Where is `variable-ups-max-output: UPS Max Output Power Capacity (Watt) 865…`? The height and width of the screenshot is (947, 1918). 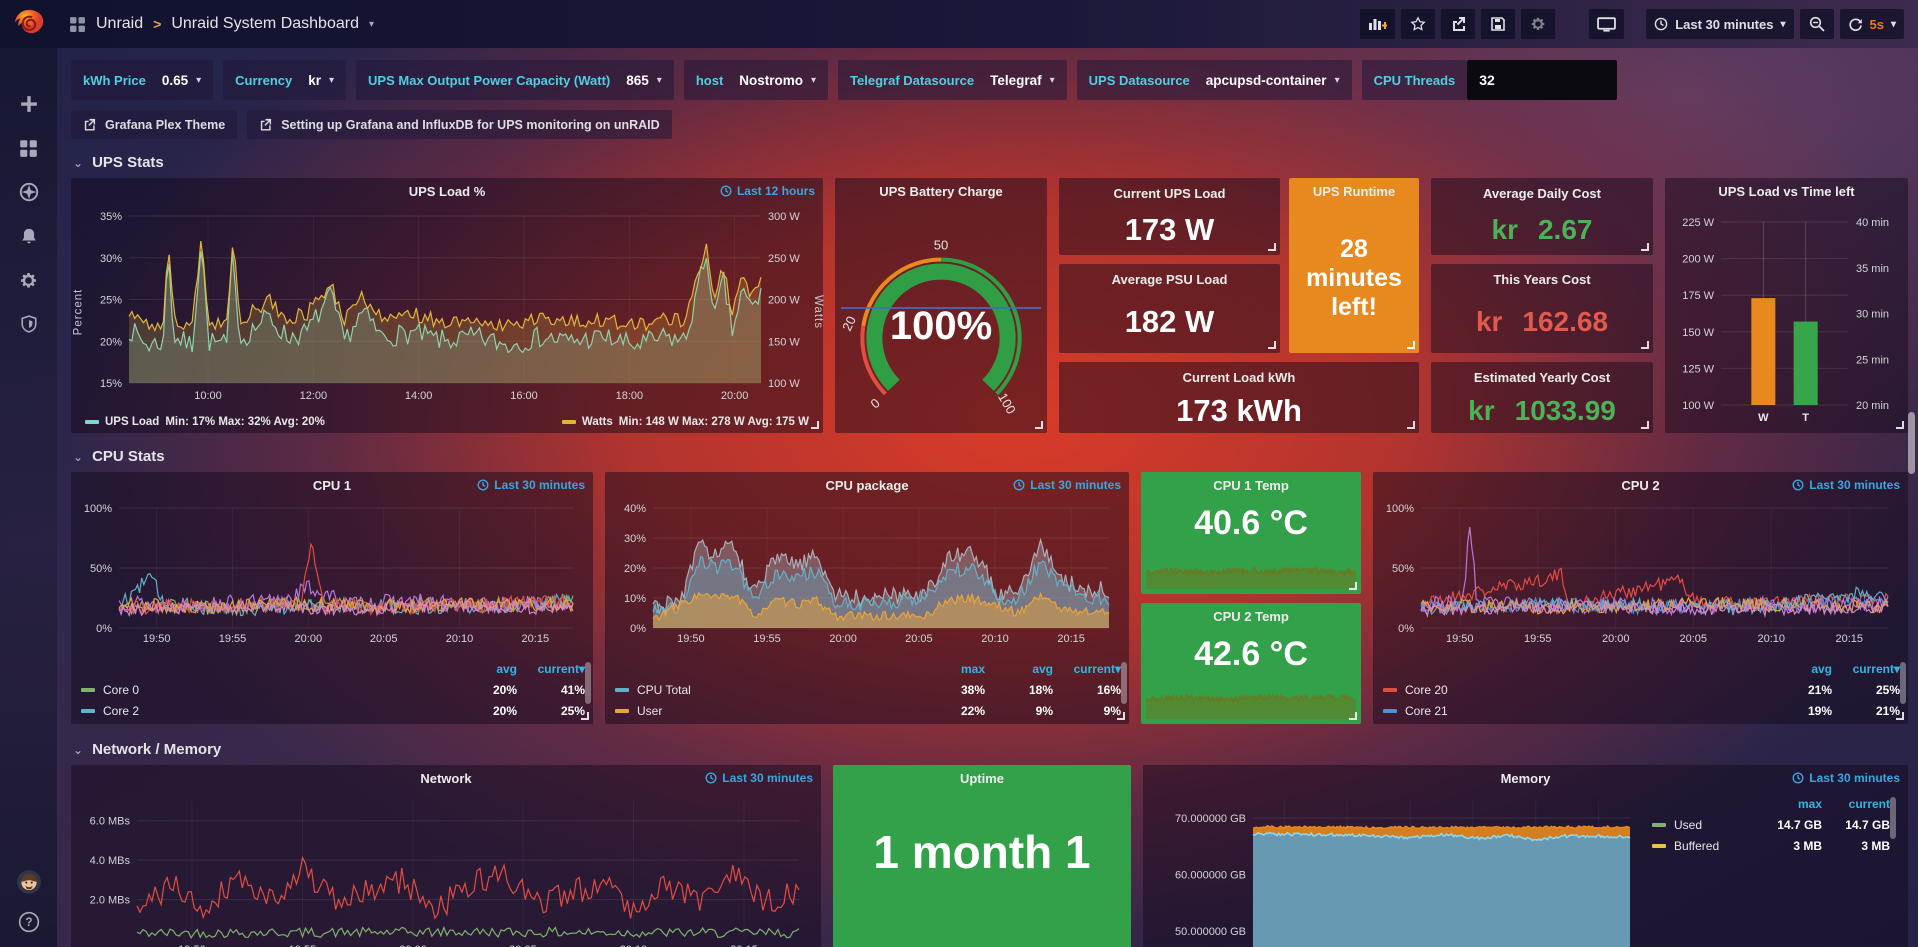 variable-ups-max-output: UPS Max Output Power Capacity (Watt) 865… is located at coordinates (515, 80).